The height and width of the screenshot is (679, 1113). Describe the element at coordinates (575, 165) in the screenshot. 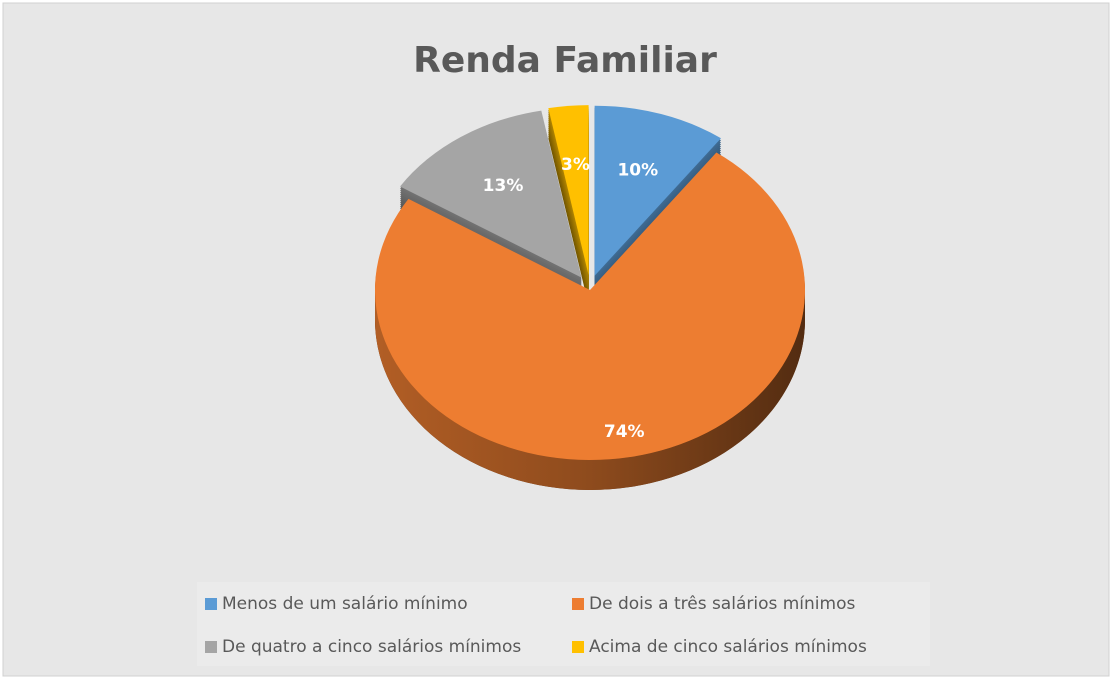

I see `data-label: 3%` at that location.